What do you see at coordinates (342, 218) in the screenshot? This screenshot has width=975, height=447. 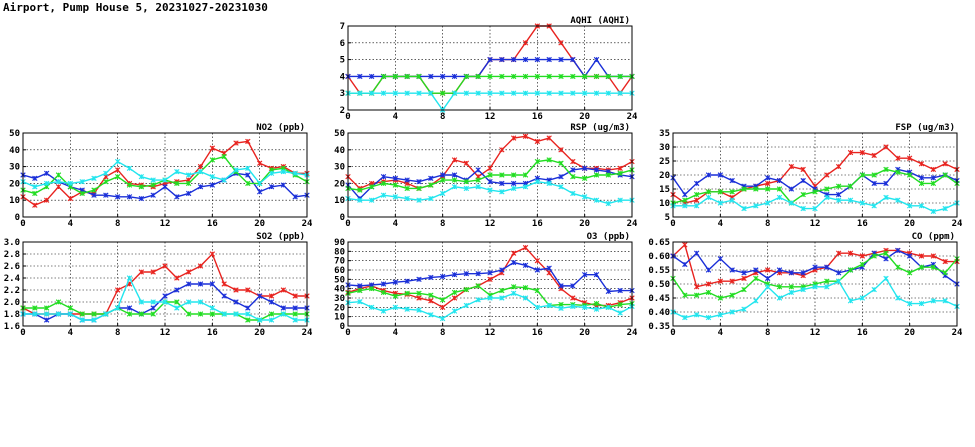 I see `y-tick-label: 0` at bounding box center [342, 218].